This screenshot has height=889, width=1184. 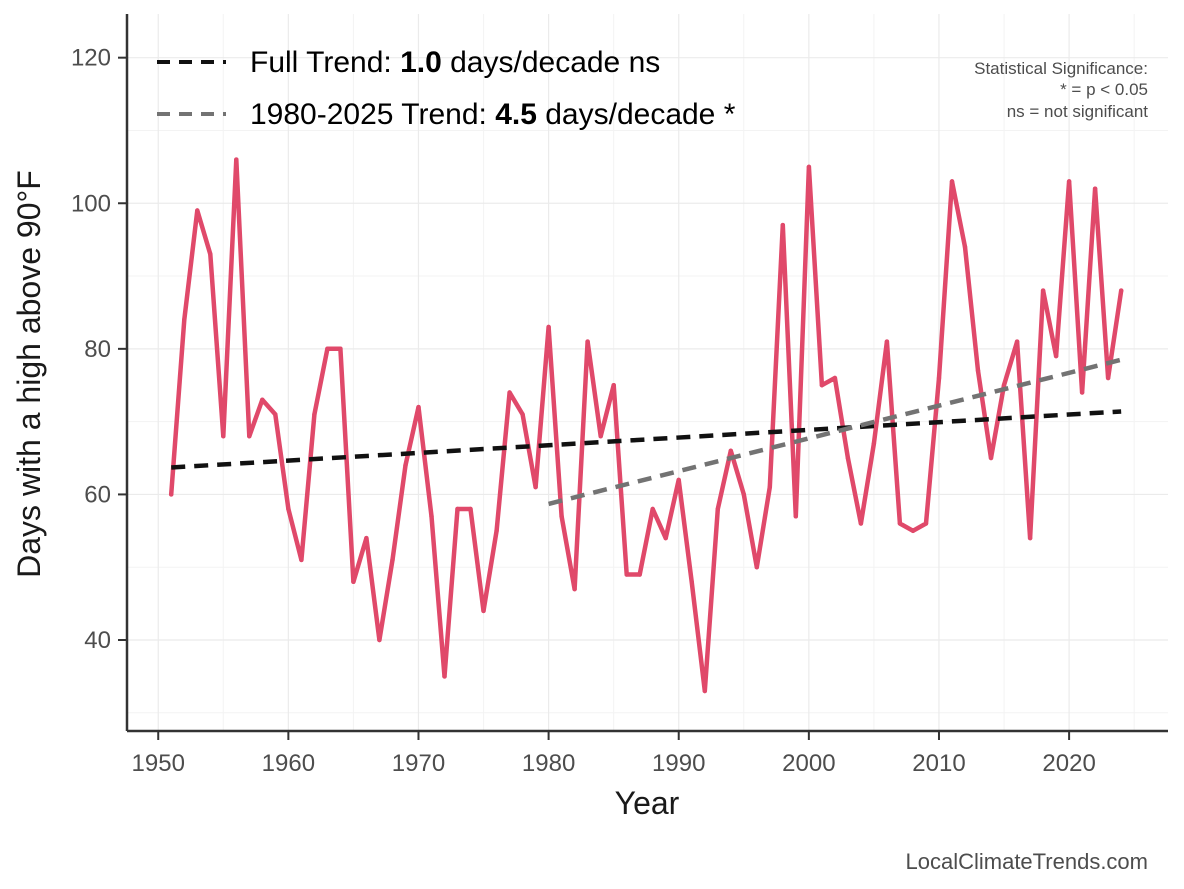 I want to click on source-caption: LocalClimateTrends.com, so click(x=1027, y=861).